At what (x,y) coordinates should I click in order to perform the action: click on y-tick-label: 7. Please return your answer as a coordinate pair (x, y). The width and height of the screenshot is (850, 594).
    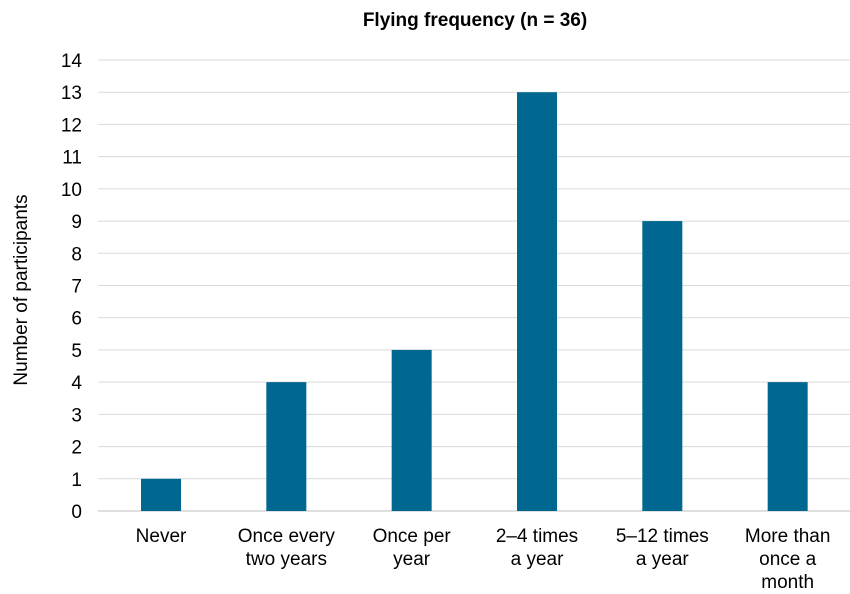
    Looking at the image, I should click on (76, 287).